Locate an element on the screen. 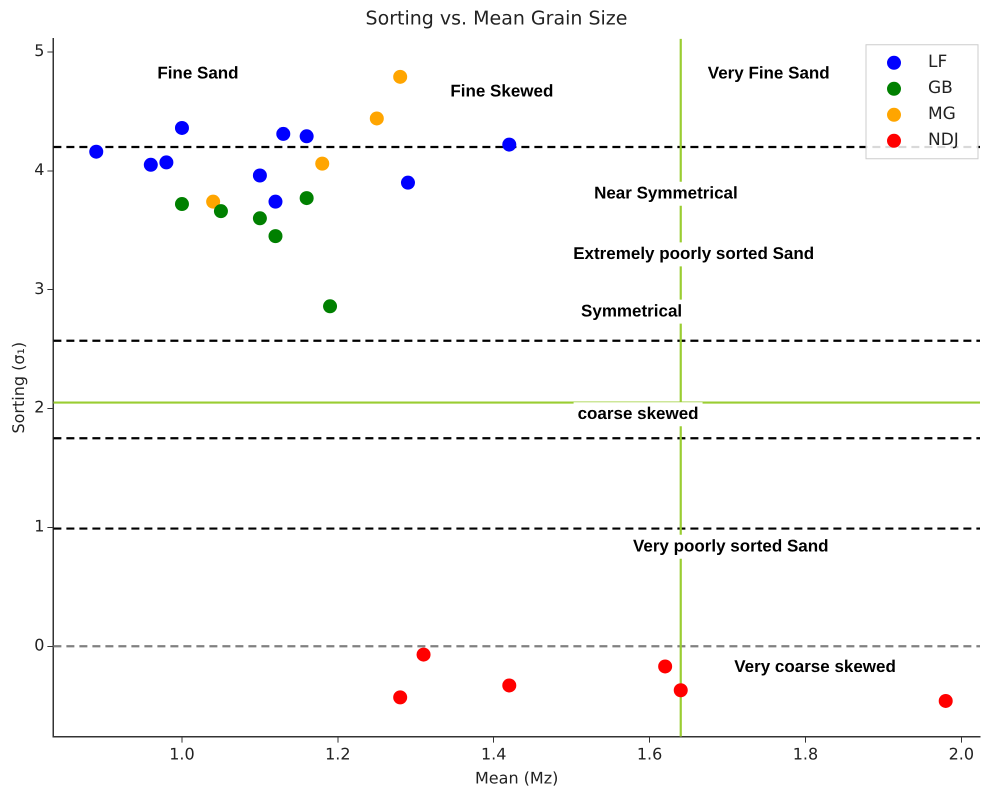 The width and height of the screenshot is (987, 793). x-tick-label: 1.6 is located at coordinates (649, 754).